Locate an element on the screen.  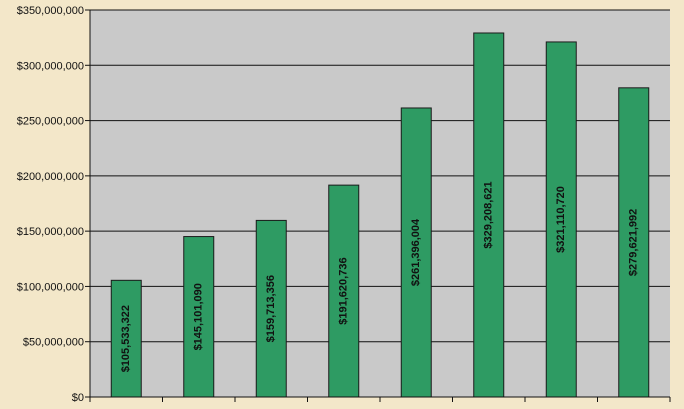
y-tick-label: $50,000,000 is located at coordinates (53, 343).